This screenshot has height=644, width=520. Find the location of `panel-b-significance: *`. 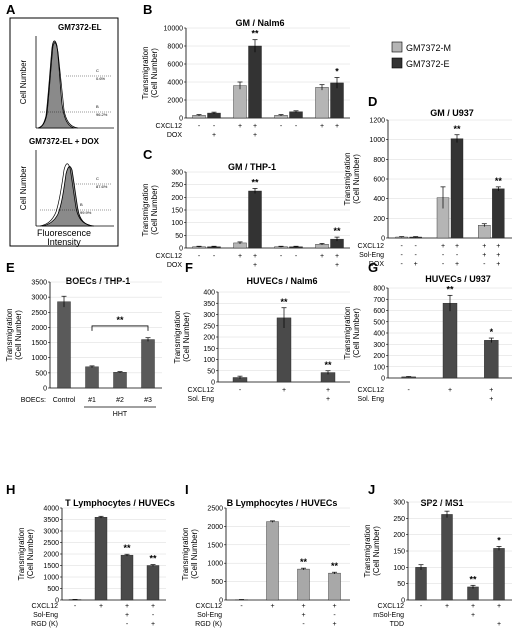

panel-b-significance: * is located at coordinates (337, 72).